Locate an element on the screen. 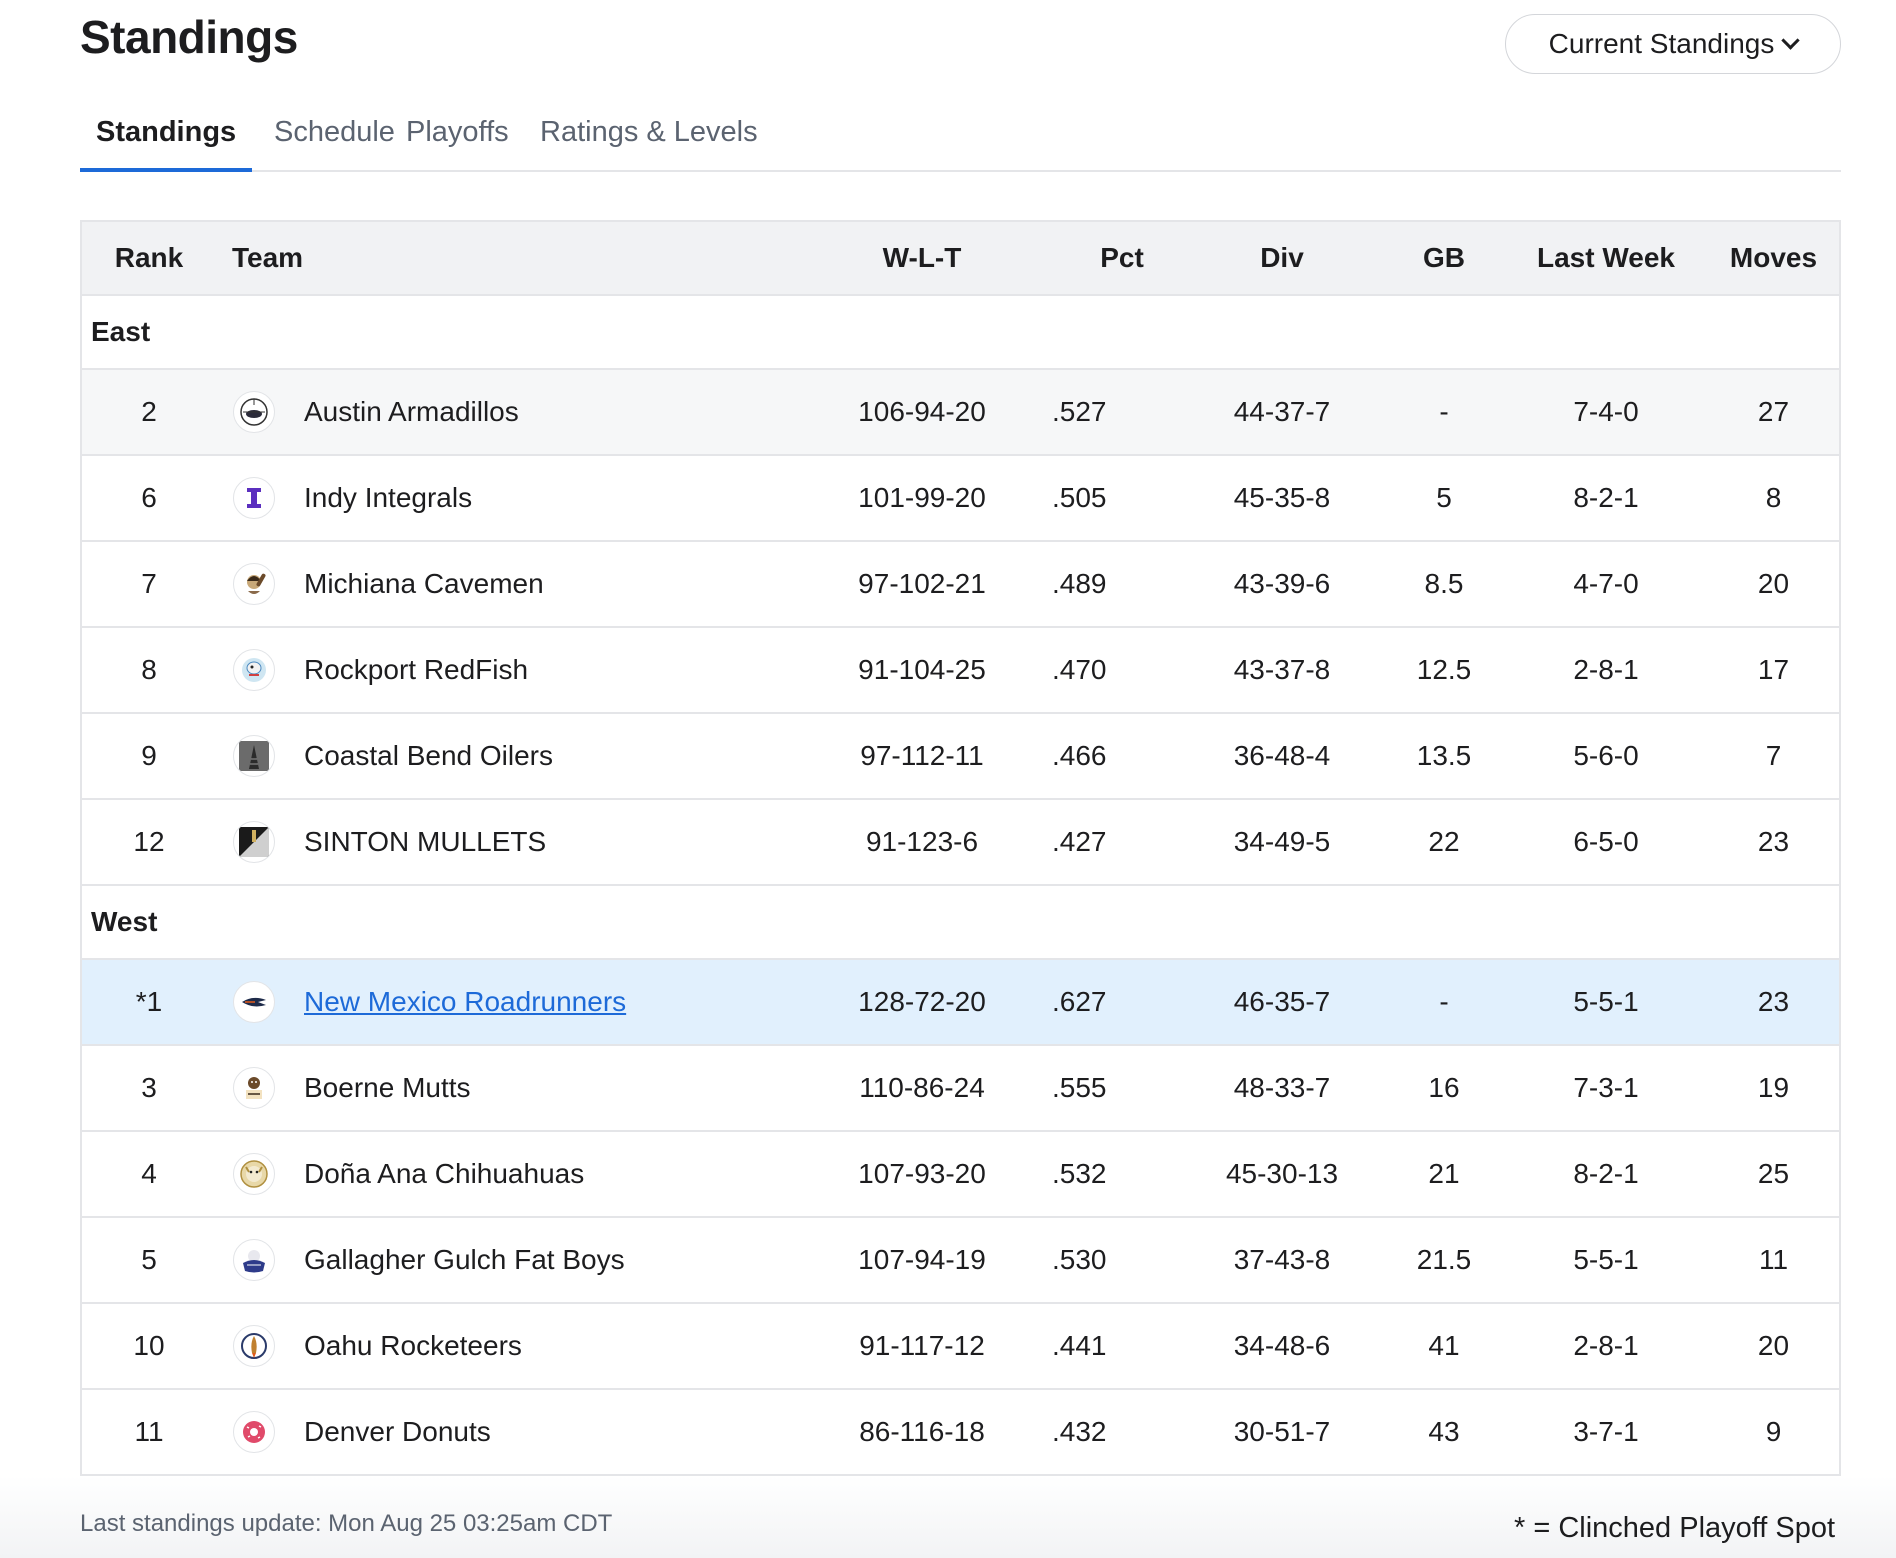 The height and width of the screenshot is (1558, 1896). rank-cell: 3 is located at coordinates (149, 1087).